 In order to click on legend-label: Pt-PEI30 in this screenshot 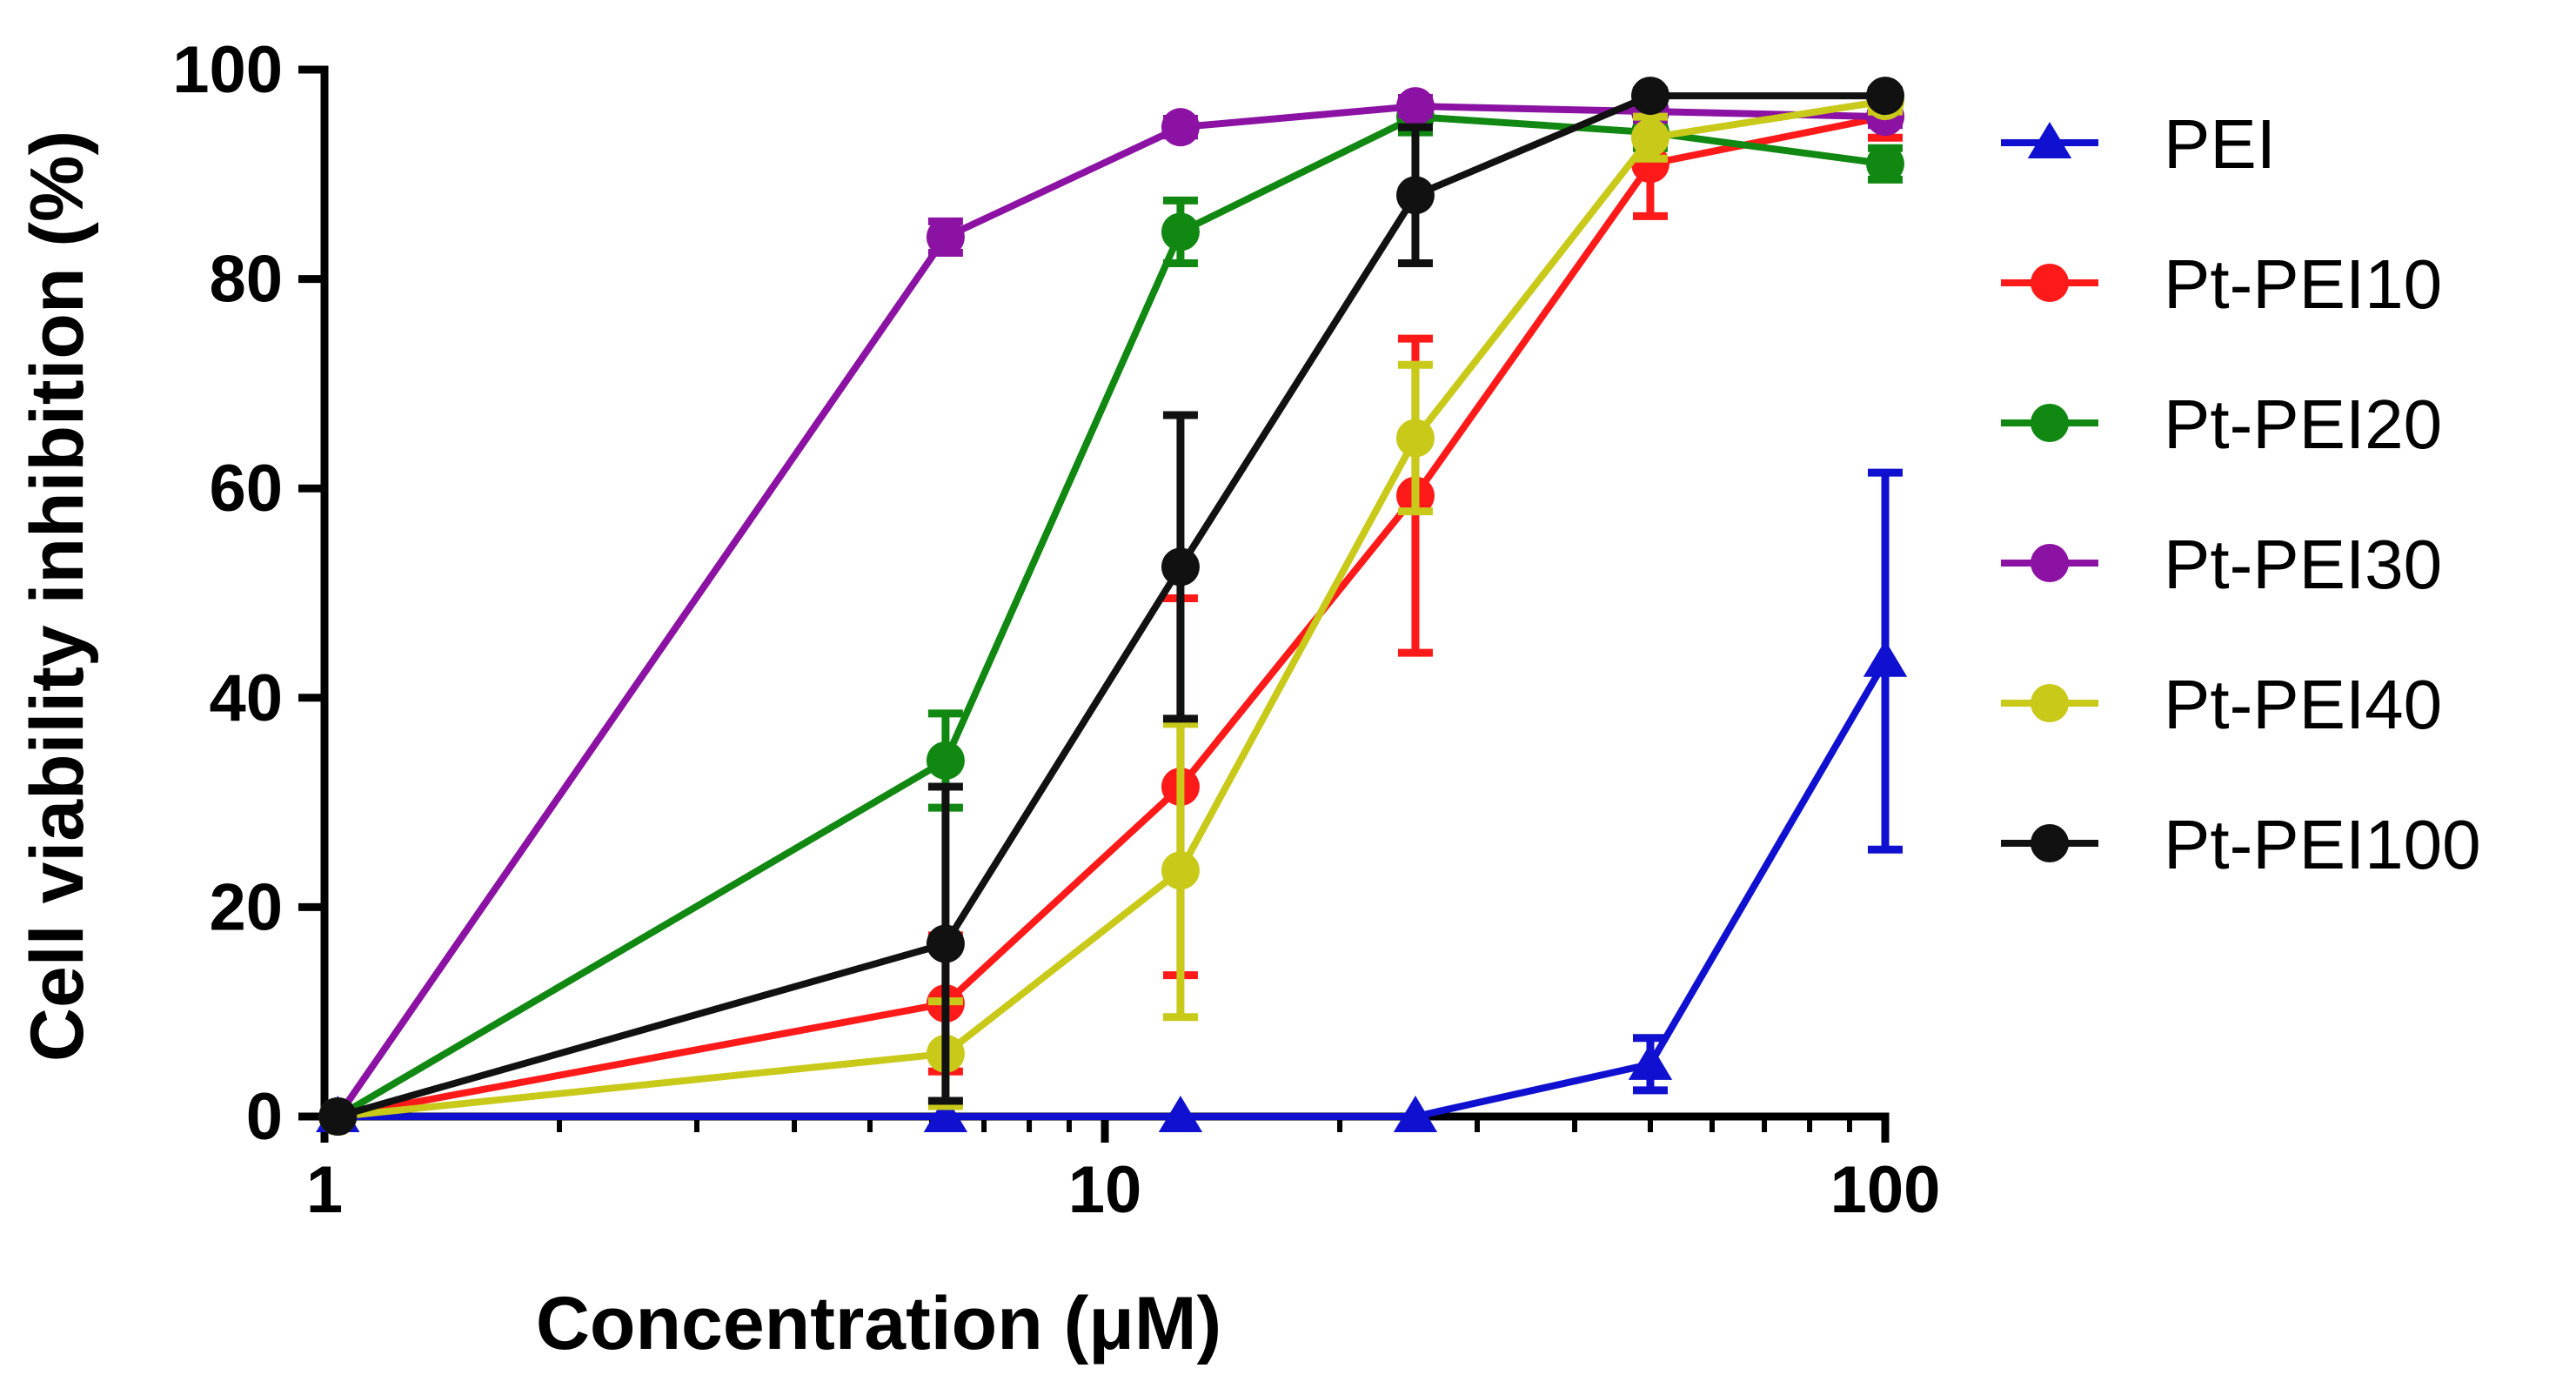, I will do `click(2303, 564)`.